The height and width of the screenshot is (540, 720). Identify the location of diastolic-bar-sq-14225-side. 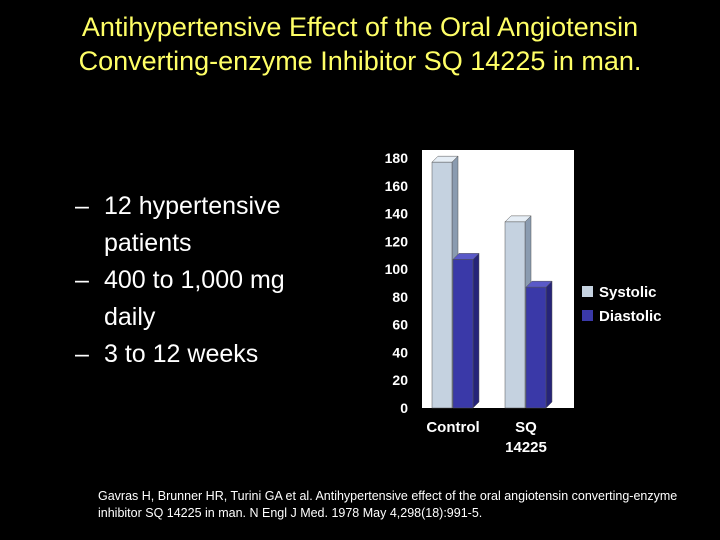
(549, 344).